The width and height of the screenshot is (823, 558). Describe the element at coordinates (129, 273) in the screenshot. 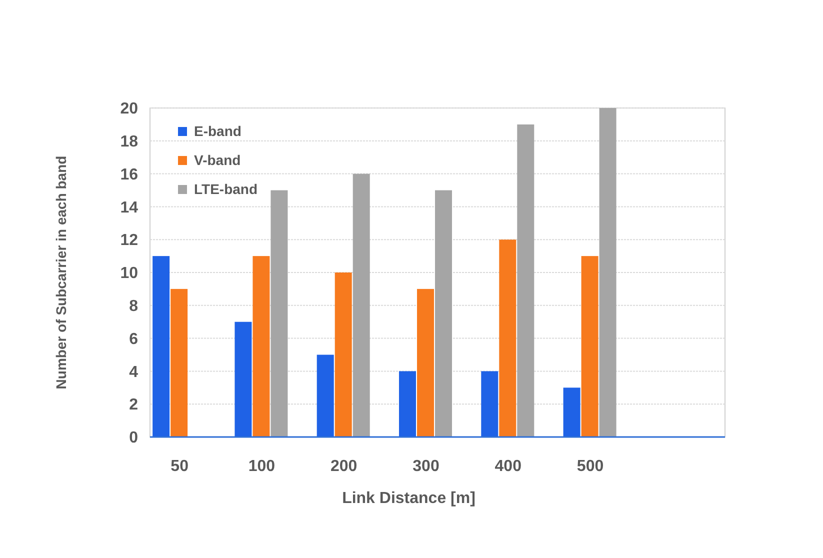

I see `y-tick-label: 10` at that location.